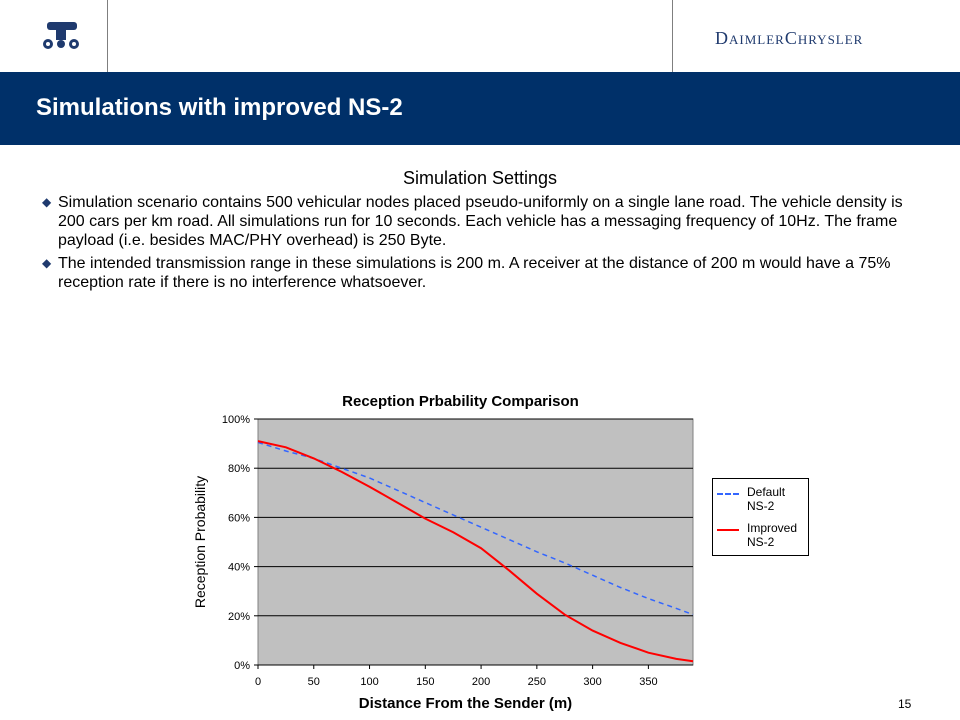 The image size is (960, 720). What do you see at coordinates (465, 703) in the screenshot?
I see `x-axis-label: Distance From the Sender (m)` at bounding box center [465, 703].